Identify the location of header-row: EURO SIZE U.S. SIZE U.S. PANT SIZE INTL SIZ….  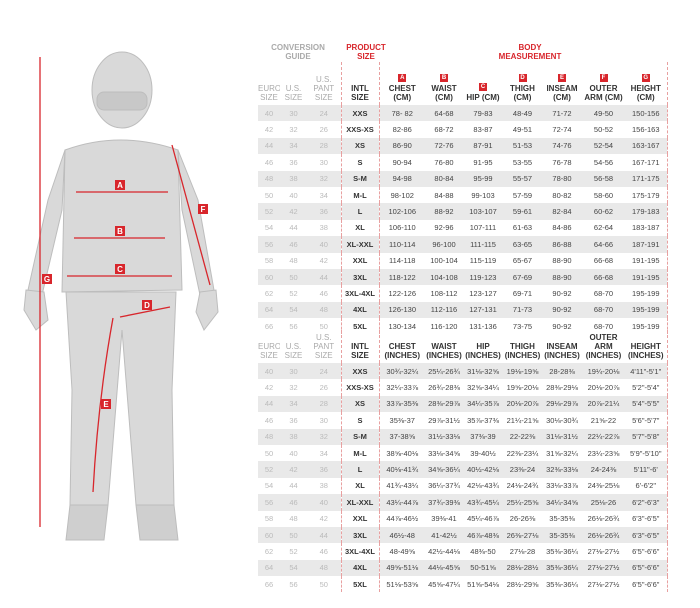
(463, 346).